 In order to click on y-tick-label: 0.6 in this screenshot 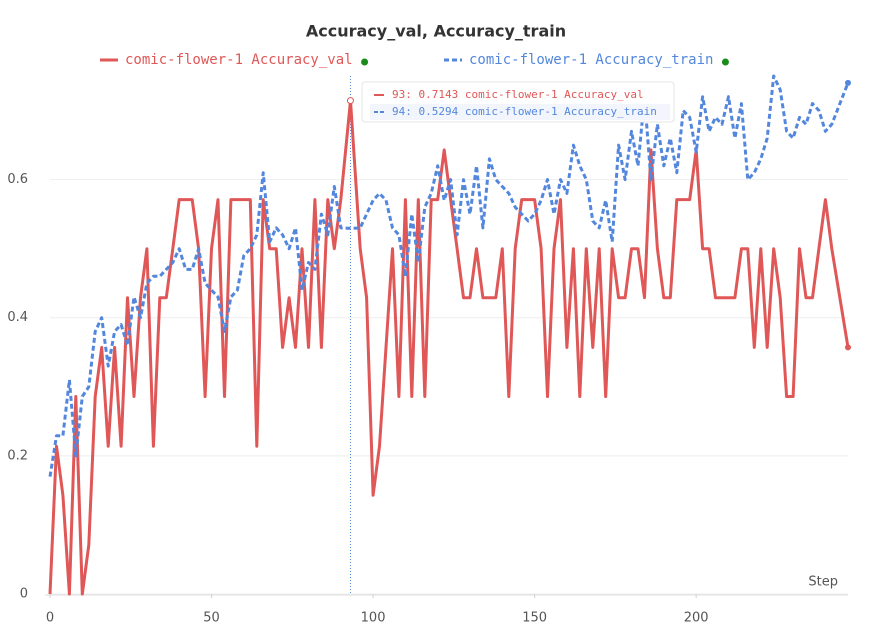, I will do `click(17, 179)`.